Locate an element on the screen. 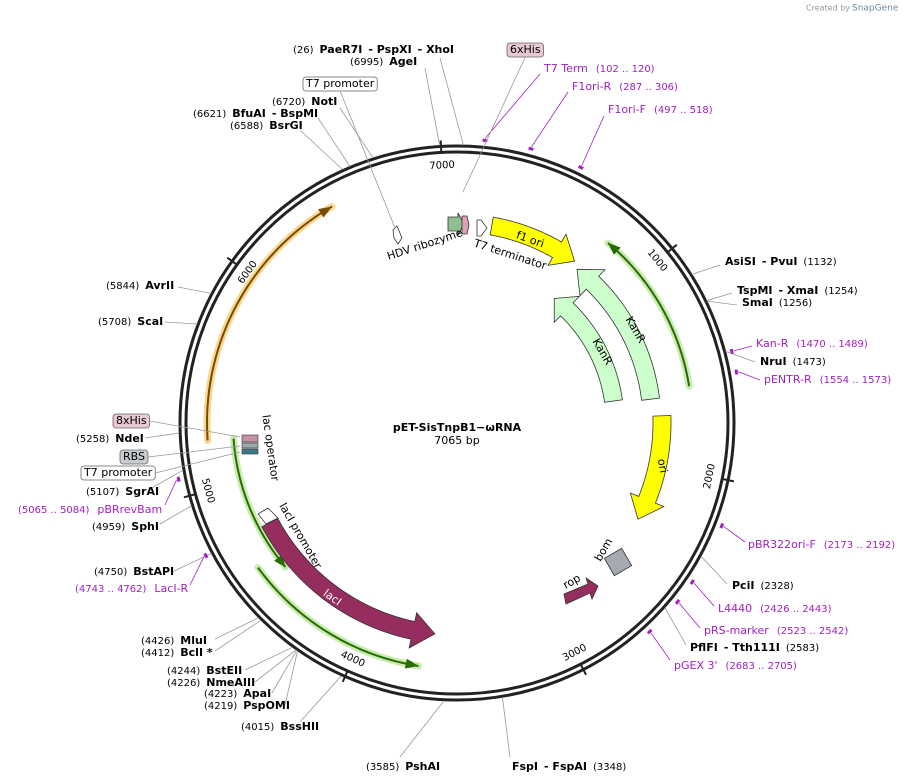 This screenshot has width=910, height=782. enzyme-name: PciI is located at coordinates (743, 585).